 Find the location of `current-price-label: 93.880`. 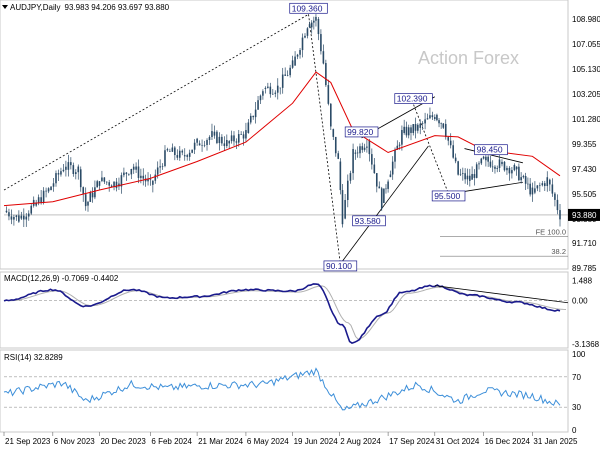

current-price-label: 93.880 is located at coordinates (584, 215).